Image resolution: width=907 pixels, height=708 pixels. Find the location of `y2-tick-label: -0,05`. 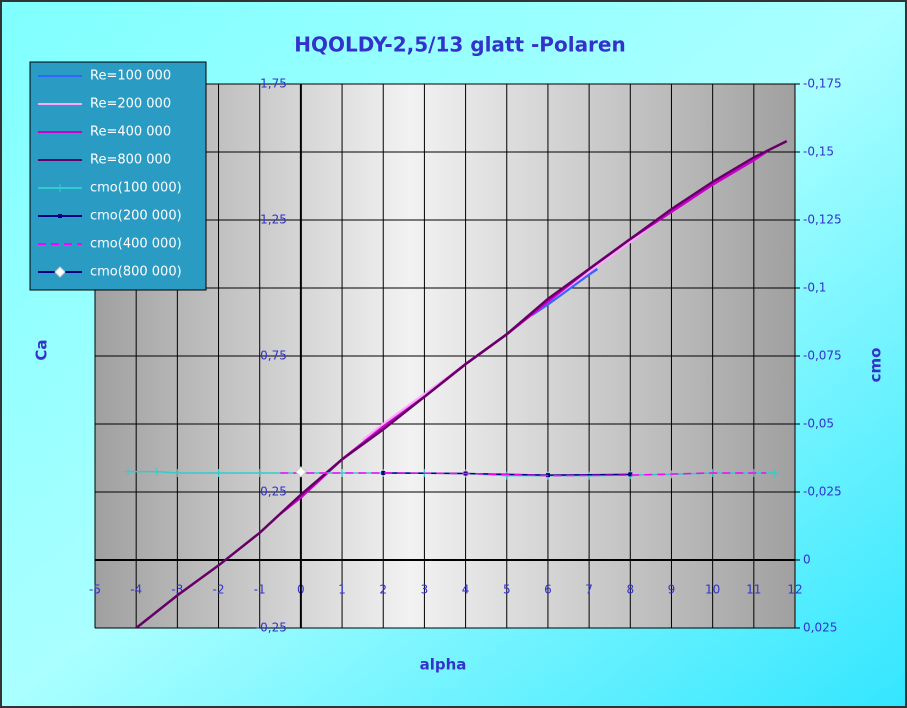

y2-tick-label: -0,05 is located at coordinates (818, 424).